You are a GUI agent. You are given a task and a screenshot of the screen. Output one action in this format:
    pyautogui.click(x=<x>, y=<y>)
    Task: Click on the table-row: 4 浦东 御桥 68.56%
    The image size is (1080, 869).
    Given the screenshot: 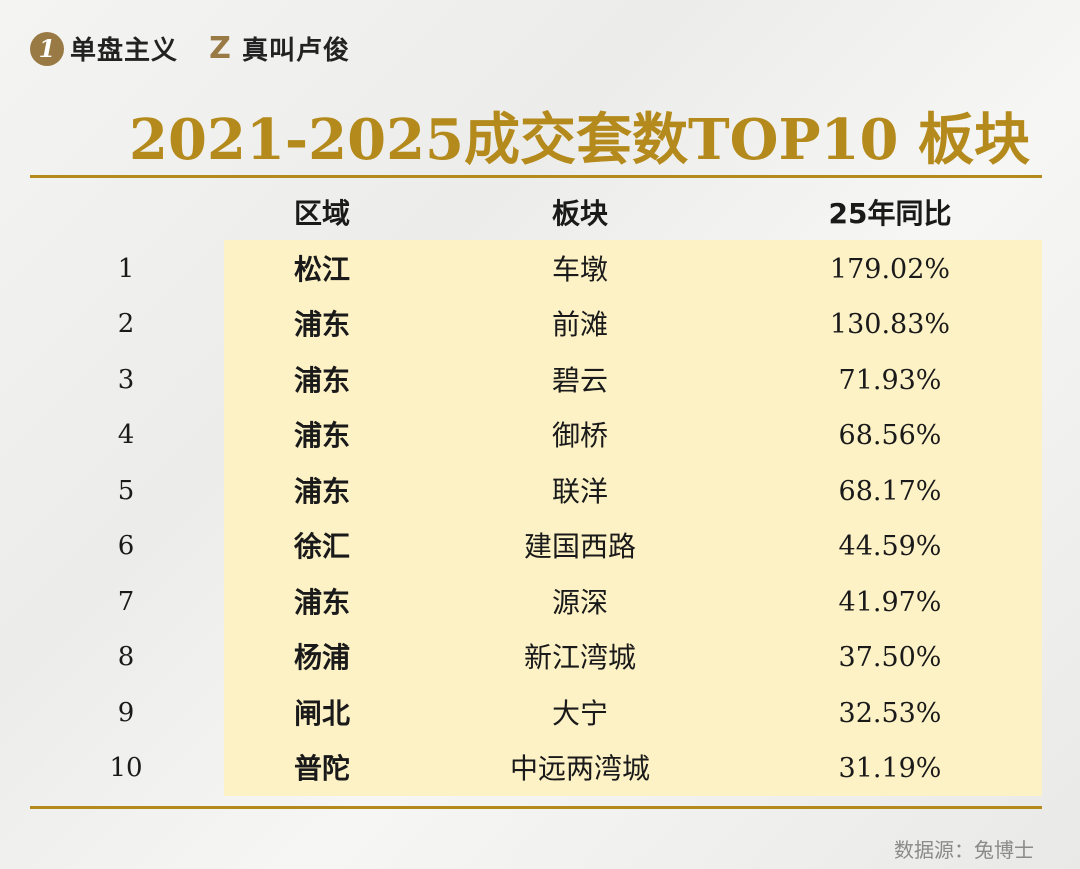 What is the action you would take?
    pyautogui.click(x=540, y=435)
    